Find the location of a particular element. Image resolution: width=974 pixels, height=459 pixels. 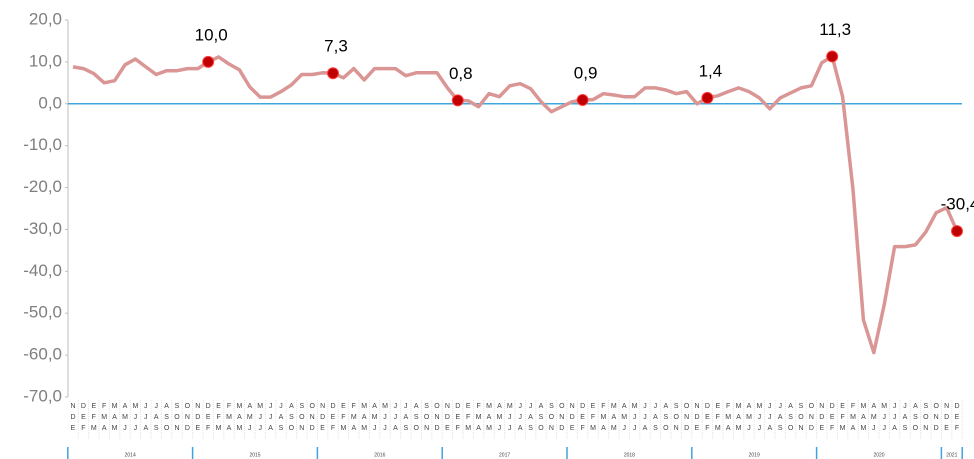

data-label: -30,4 is located at coordinates (957, 204).